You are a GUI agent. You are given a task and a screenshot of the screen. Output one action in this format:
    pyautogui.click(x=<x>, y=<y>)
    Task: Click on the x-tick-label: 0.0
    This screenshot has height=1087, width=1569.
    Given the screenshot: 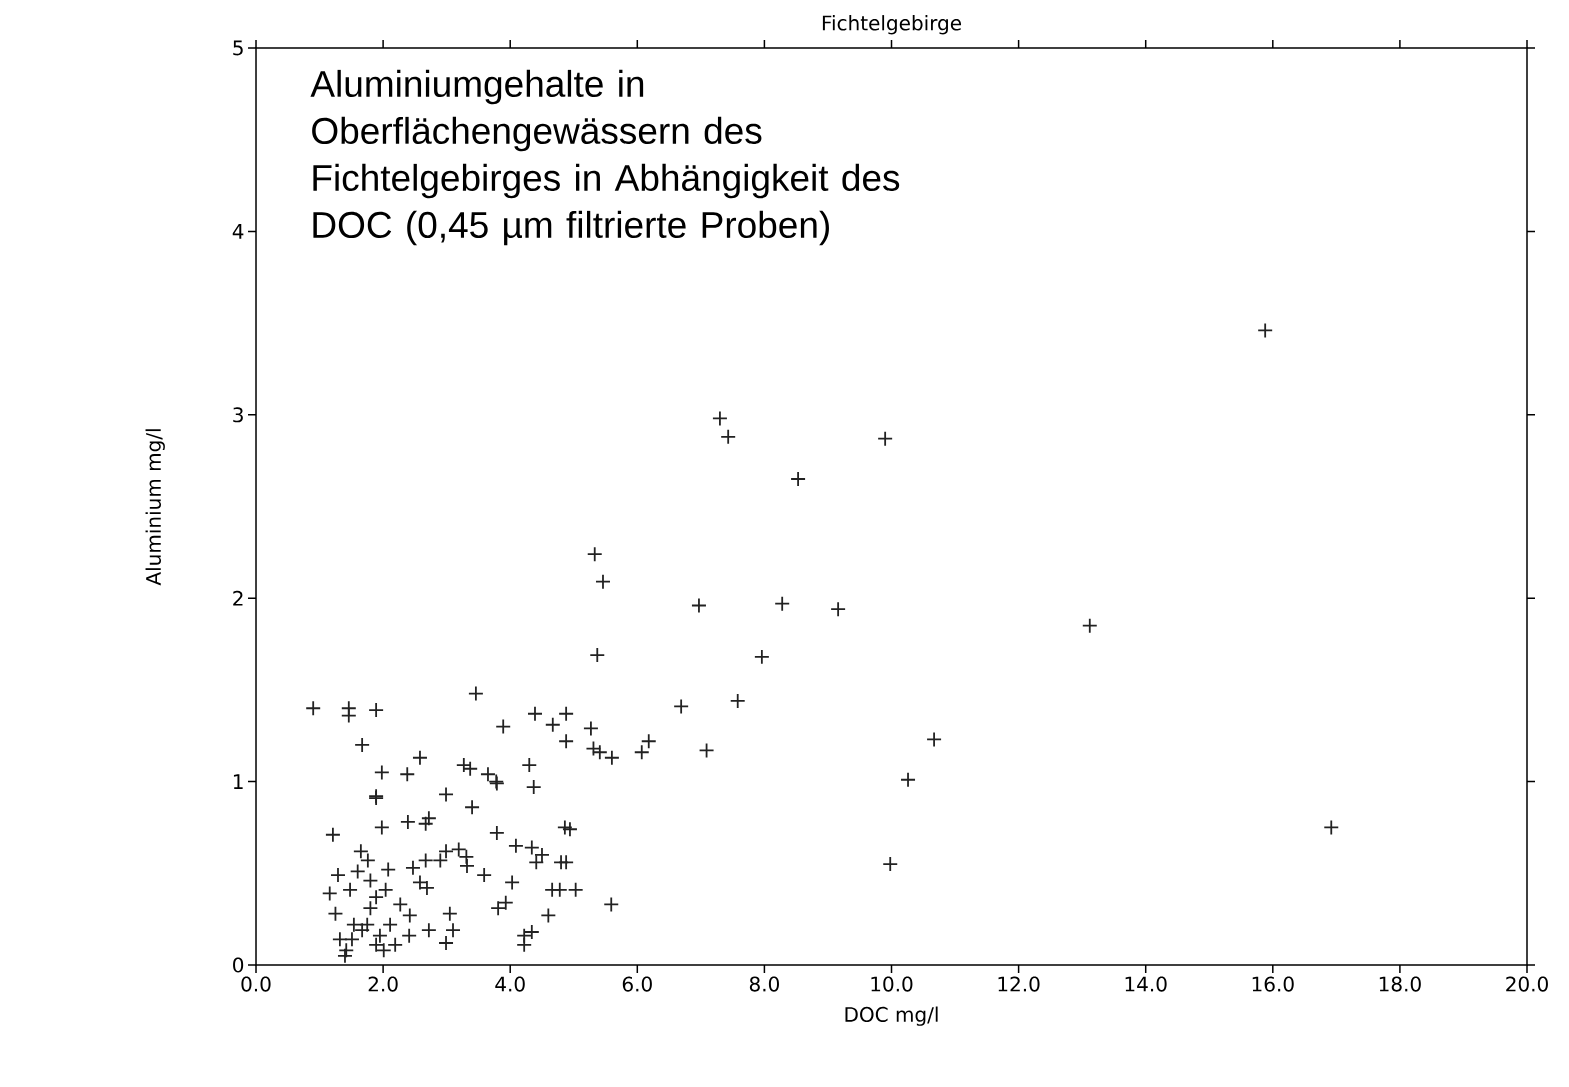 What is the action you would take?
    pyautogui.click(x=256, y=984)
    